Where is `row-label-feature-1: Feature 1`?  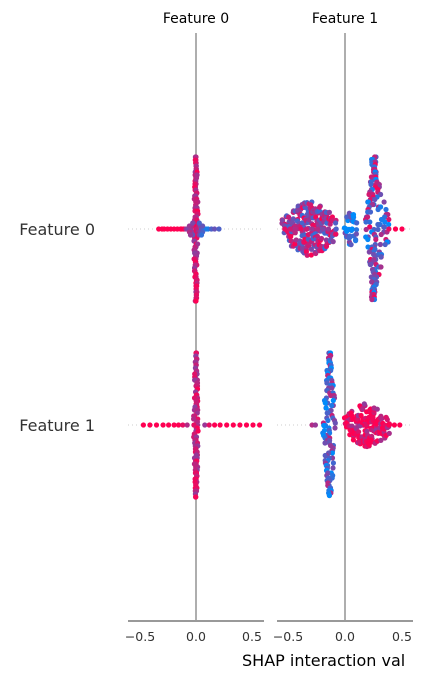 row-label-feature-1: Feature 1 is located at coordinates (57, 425).